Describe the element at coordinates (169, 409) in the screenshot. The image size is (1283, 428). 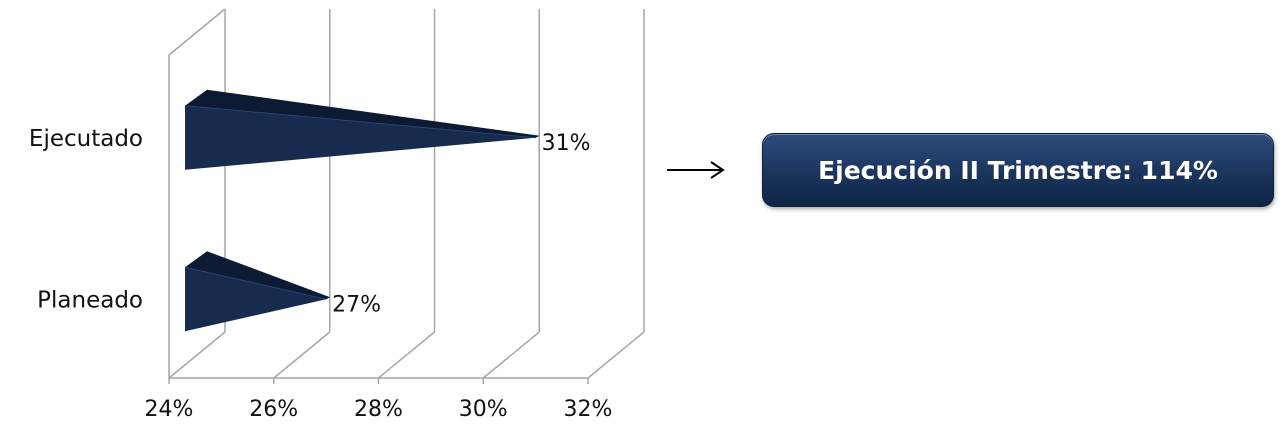
I see `x-tick-label: 24%` at that location.